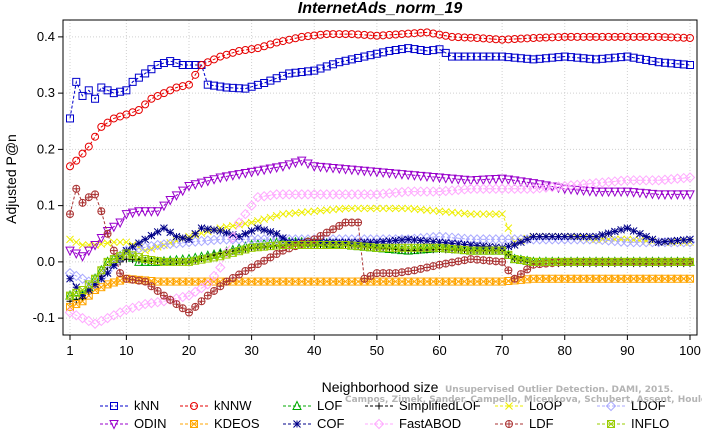 The image size is (702, 434). I want to click on legend-item-odin: ODIN, so click(133, 423).